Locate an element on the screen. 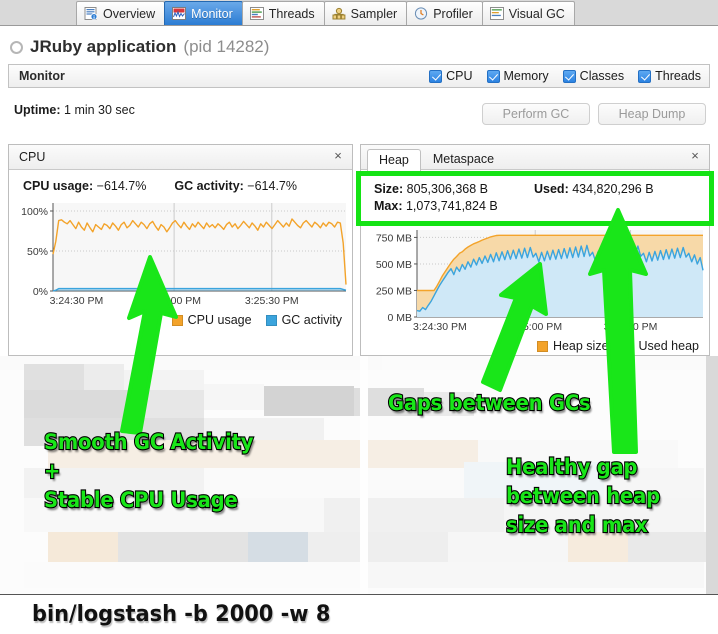  heap-max-value: 1,073,741,824 B is located at coordinates (451, 206).